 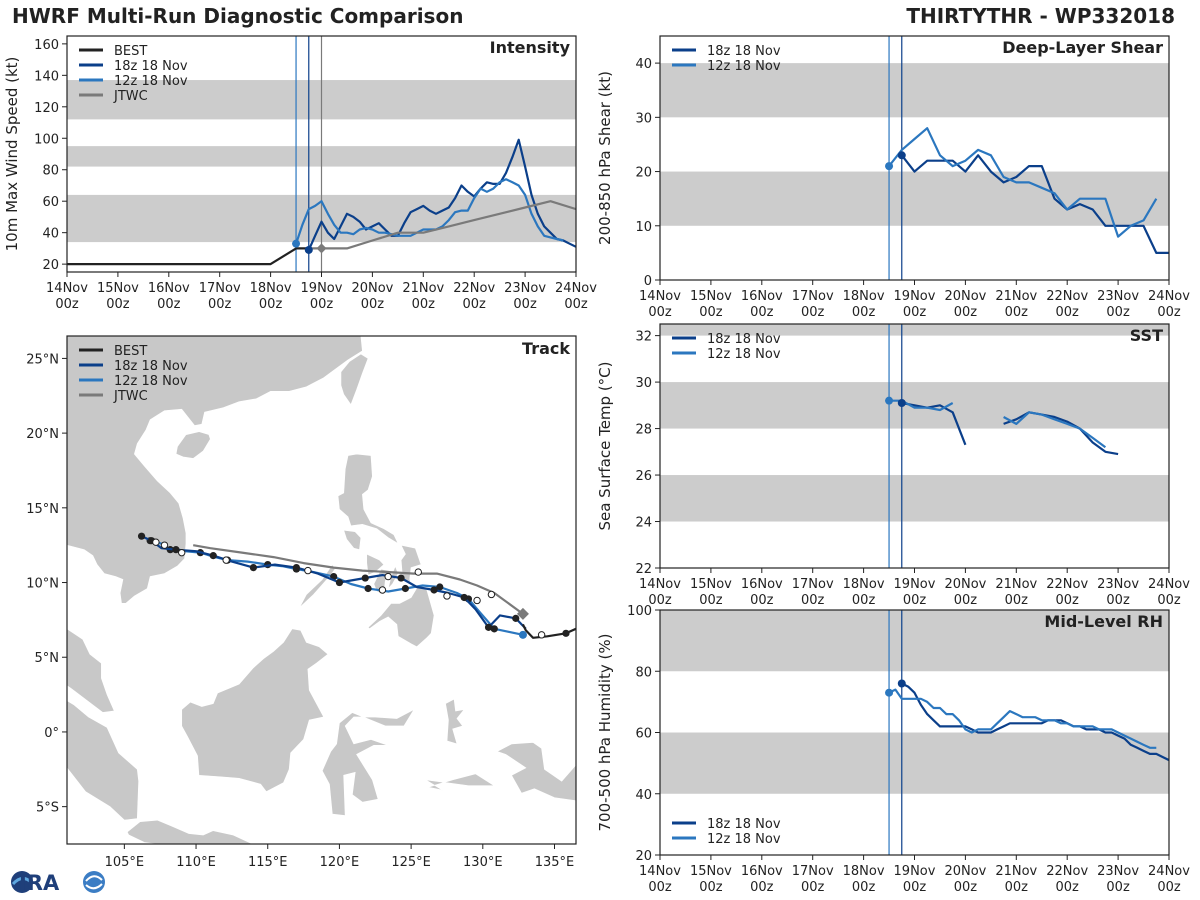 What do you see at coordinates (744, 839) in the screenshot?
I see `rh-legend-label: 12z 18 Nov` at bounding box center [744, 839].